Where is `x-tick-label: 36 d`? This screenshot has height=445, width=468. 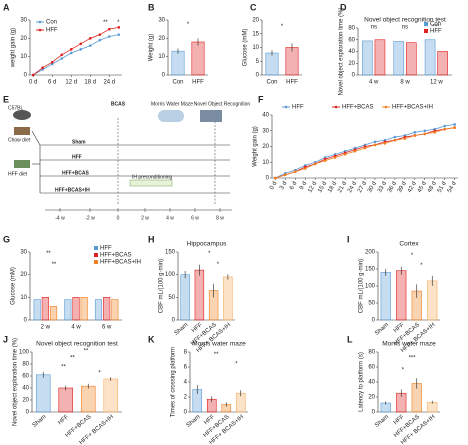
x-tick-label: 36 d is located at coordinates (392, 187).